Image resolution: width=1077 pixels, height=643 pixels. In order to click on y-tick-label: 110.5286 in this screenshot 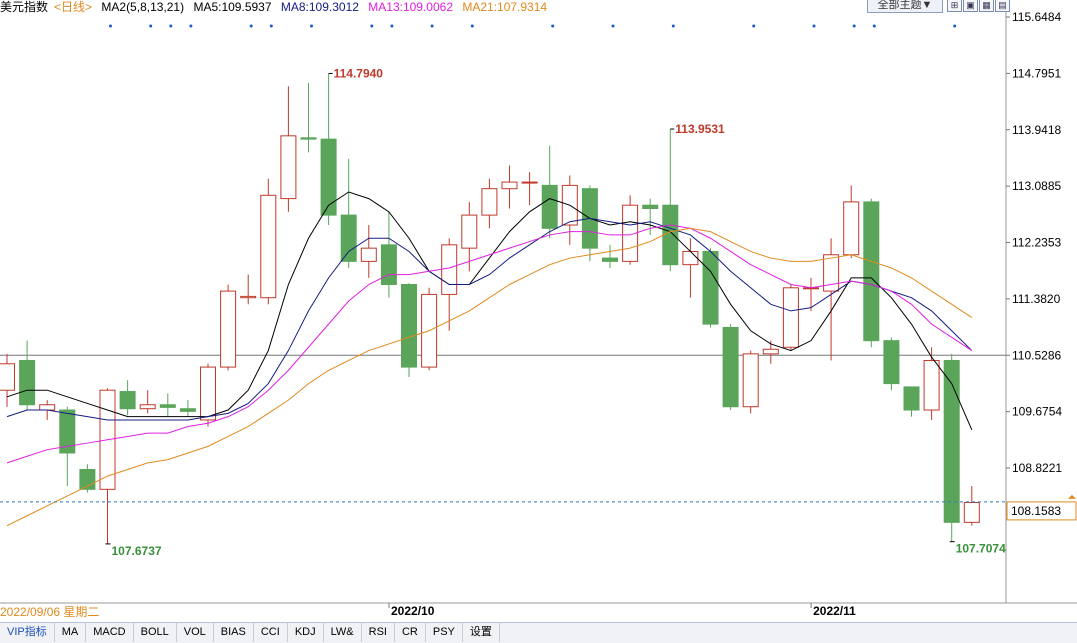, I will do `click(1036, 355)`.